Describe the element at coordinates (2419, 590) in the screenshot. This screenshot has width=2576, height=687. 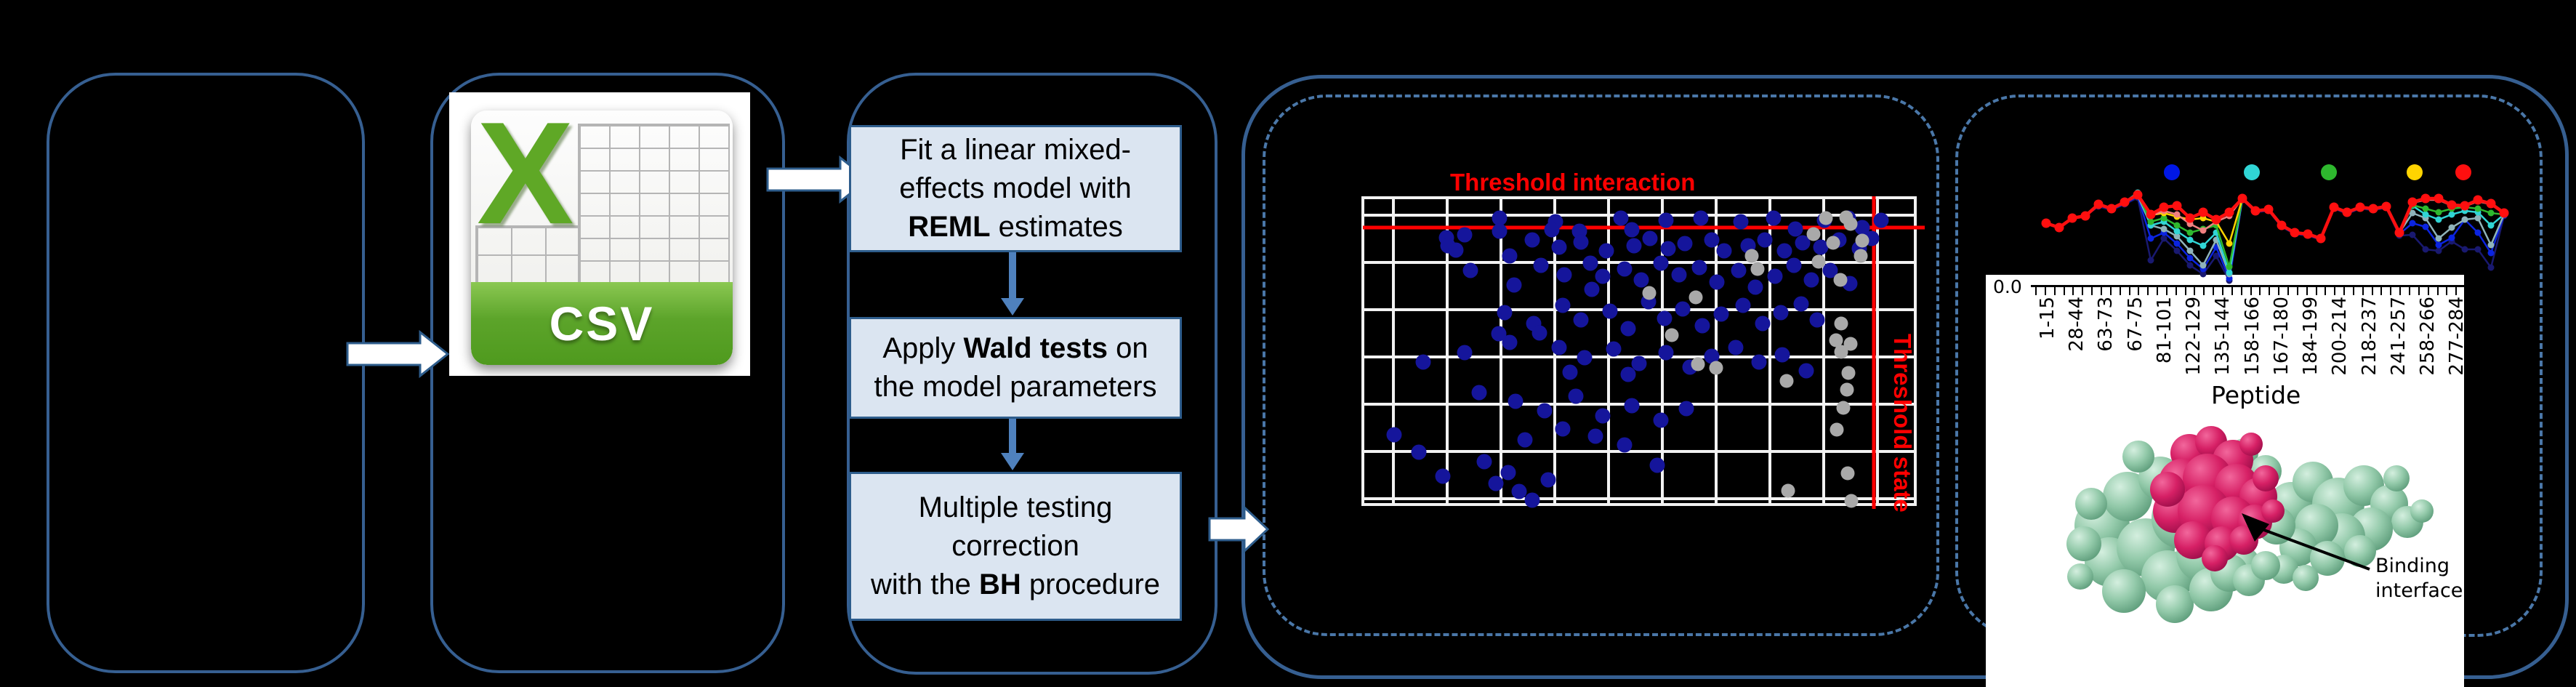
I see `binding-label-line2: interface` at that location.